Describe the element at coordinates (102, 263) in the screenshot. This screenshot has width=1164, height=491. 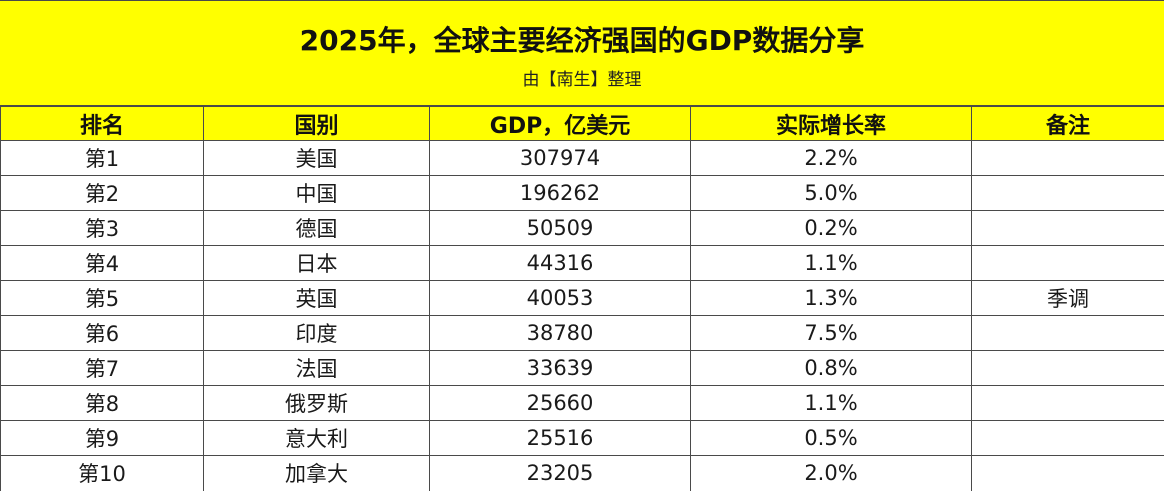
I see `cell-rank: 第4` at that location.